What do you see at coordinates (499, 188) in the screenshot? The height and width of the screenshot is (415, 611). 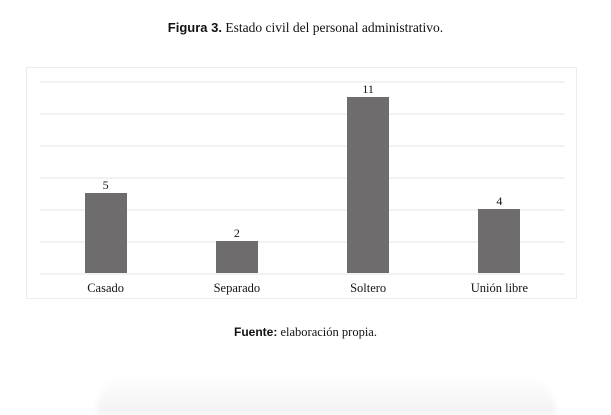 I see `bar-group-union-libre: 4 Unión libre` at bounding box center [499, 188].